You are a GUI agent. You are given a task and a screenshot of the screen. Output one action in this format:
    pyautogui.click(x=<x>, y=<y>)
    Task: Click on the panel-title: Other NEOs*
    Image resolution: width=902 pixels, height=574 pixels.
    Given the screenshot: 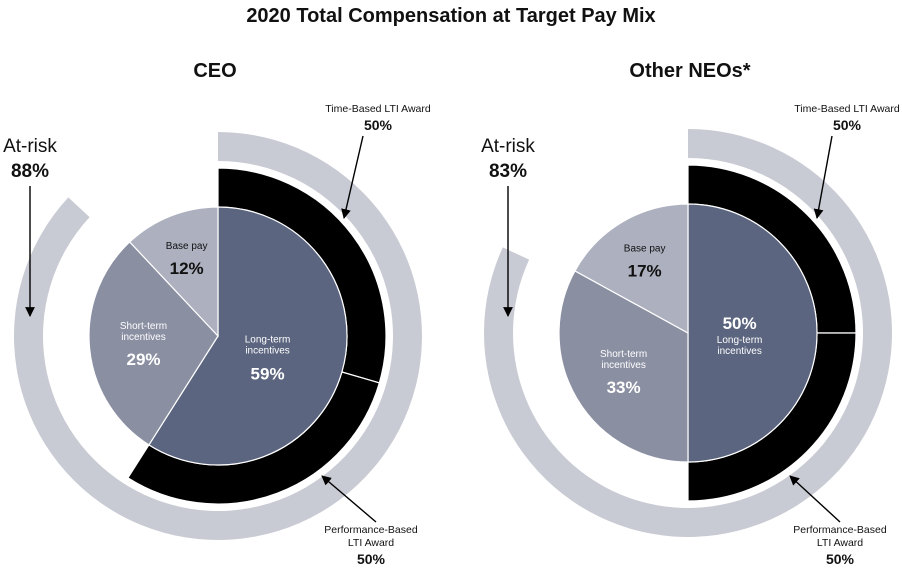 What is the action you would take?
    pyautogui.click(x=689, y=71)
    